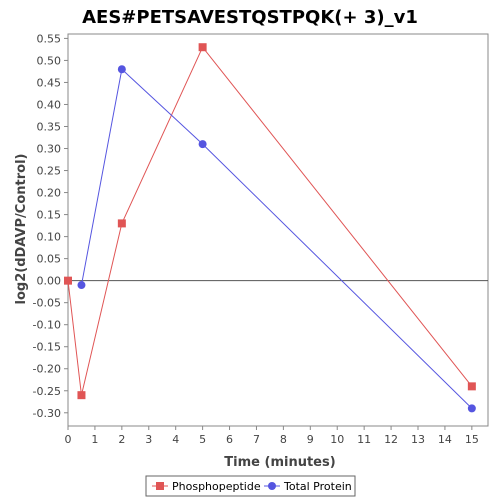 The image size is (500, 500). I want to click on x-tick-label: 2, so click(121, 439).